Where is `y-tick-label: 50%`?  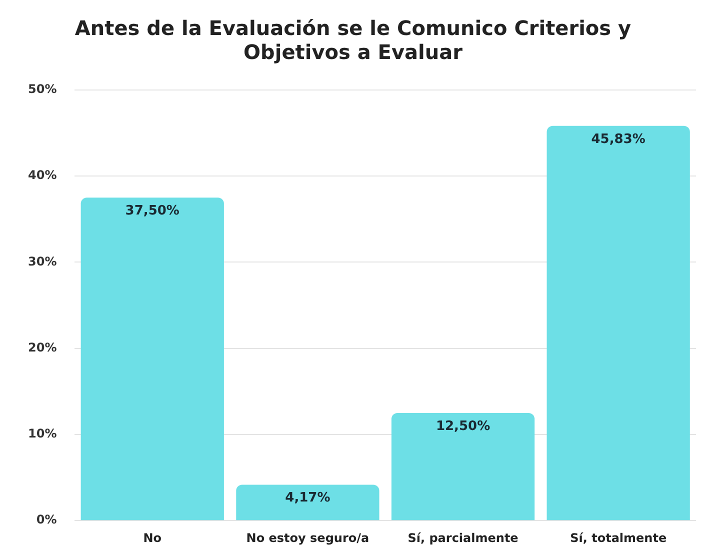 y-tick-label: 50% is located at coordinates (42, 89).